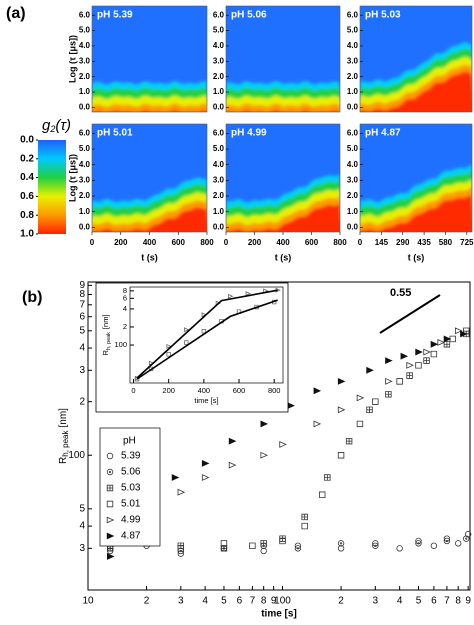 This screenshot has width=474, height=625. What do you see at coordinates (447, 601) in the screenshot?
I see `x-tick-label: 7` at bounding box center [447, 601].